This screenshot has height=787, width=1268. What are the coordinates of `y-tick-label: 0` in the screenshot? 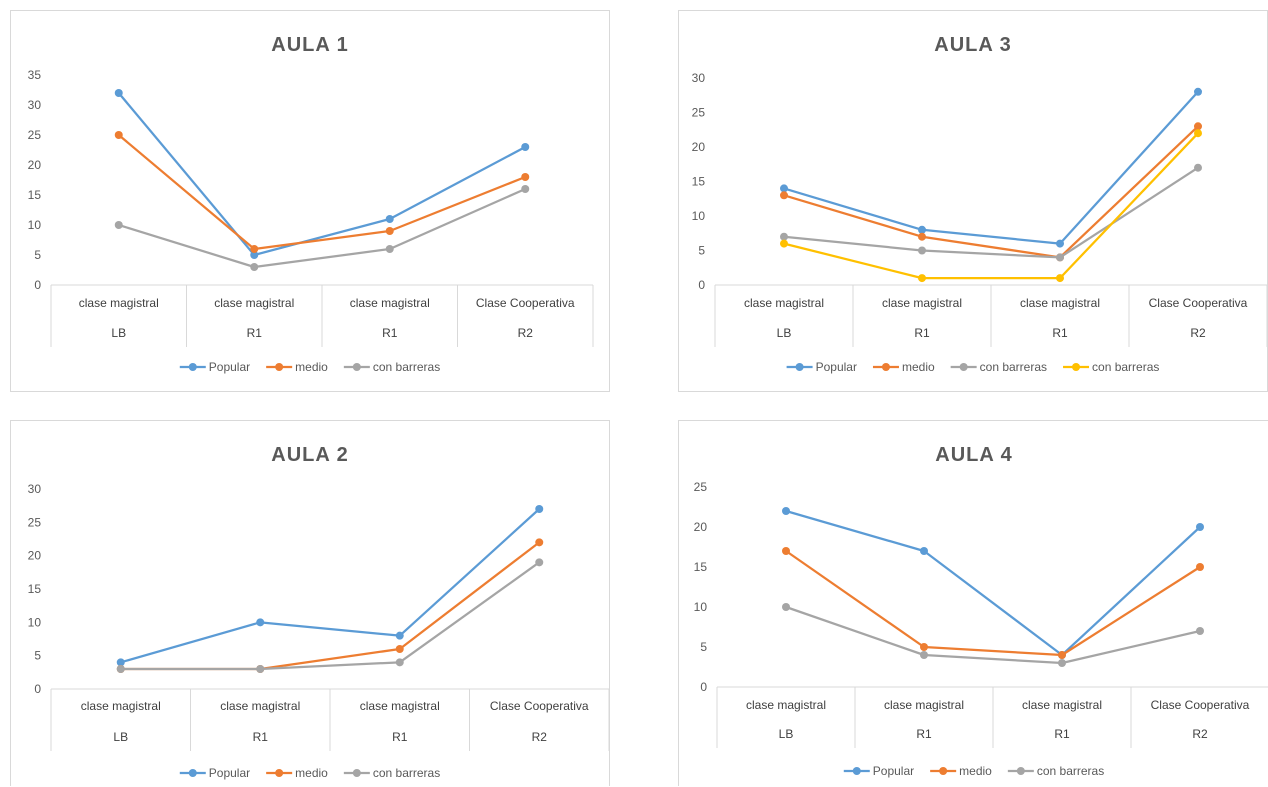 It's located at (37, 285).